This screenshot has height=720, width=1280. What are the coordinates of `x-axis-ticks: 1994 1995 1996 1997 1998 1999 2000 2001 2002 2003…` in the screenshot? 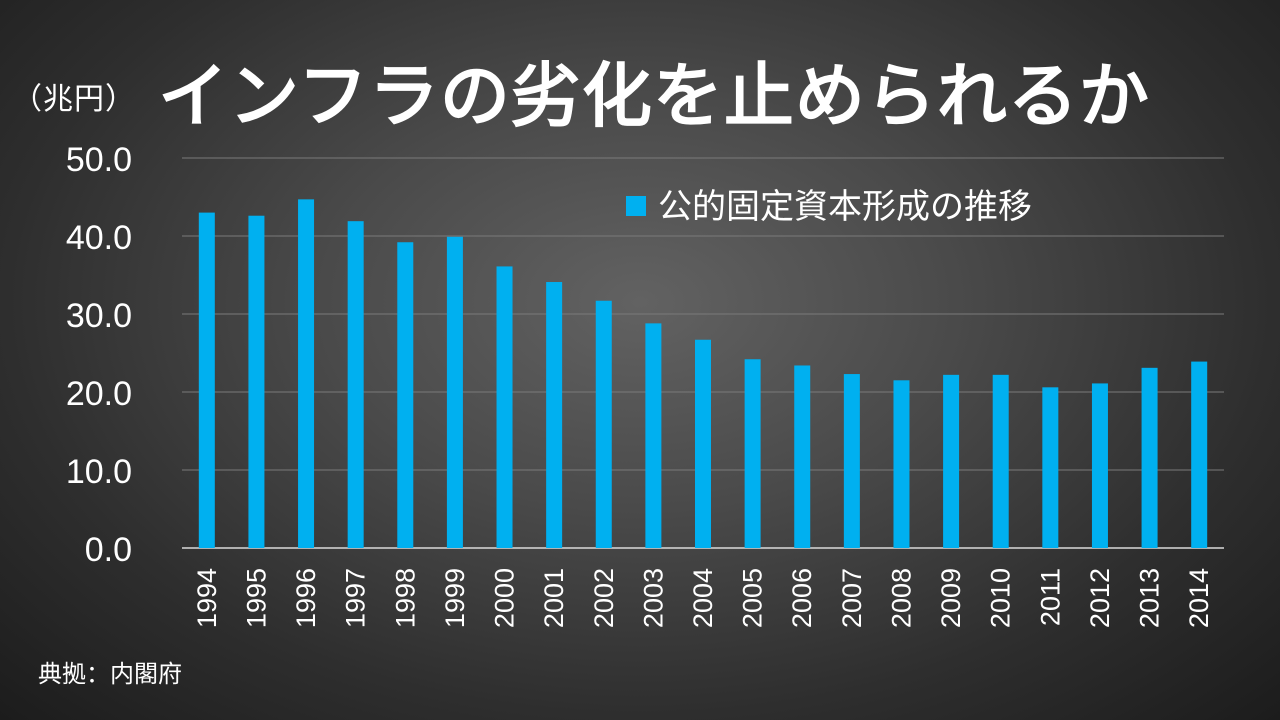 It's located at (703, 598).